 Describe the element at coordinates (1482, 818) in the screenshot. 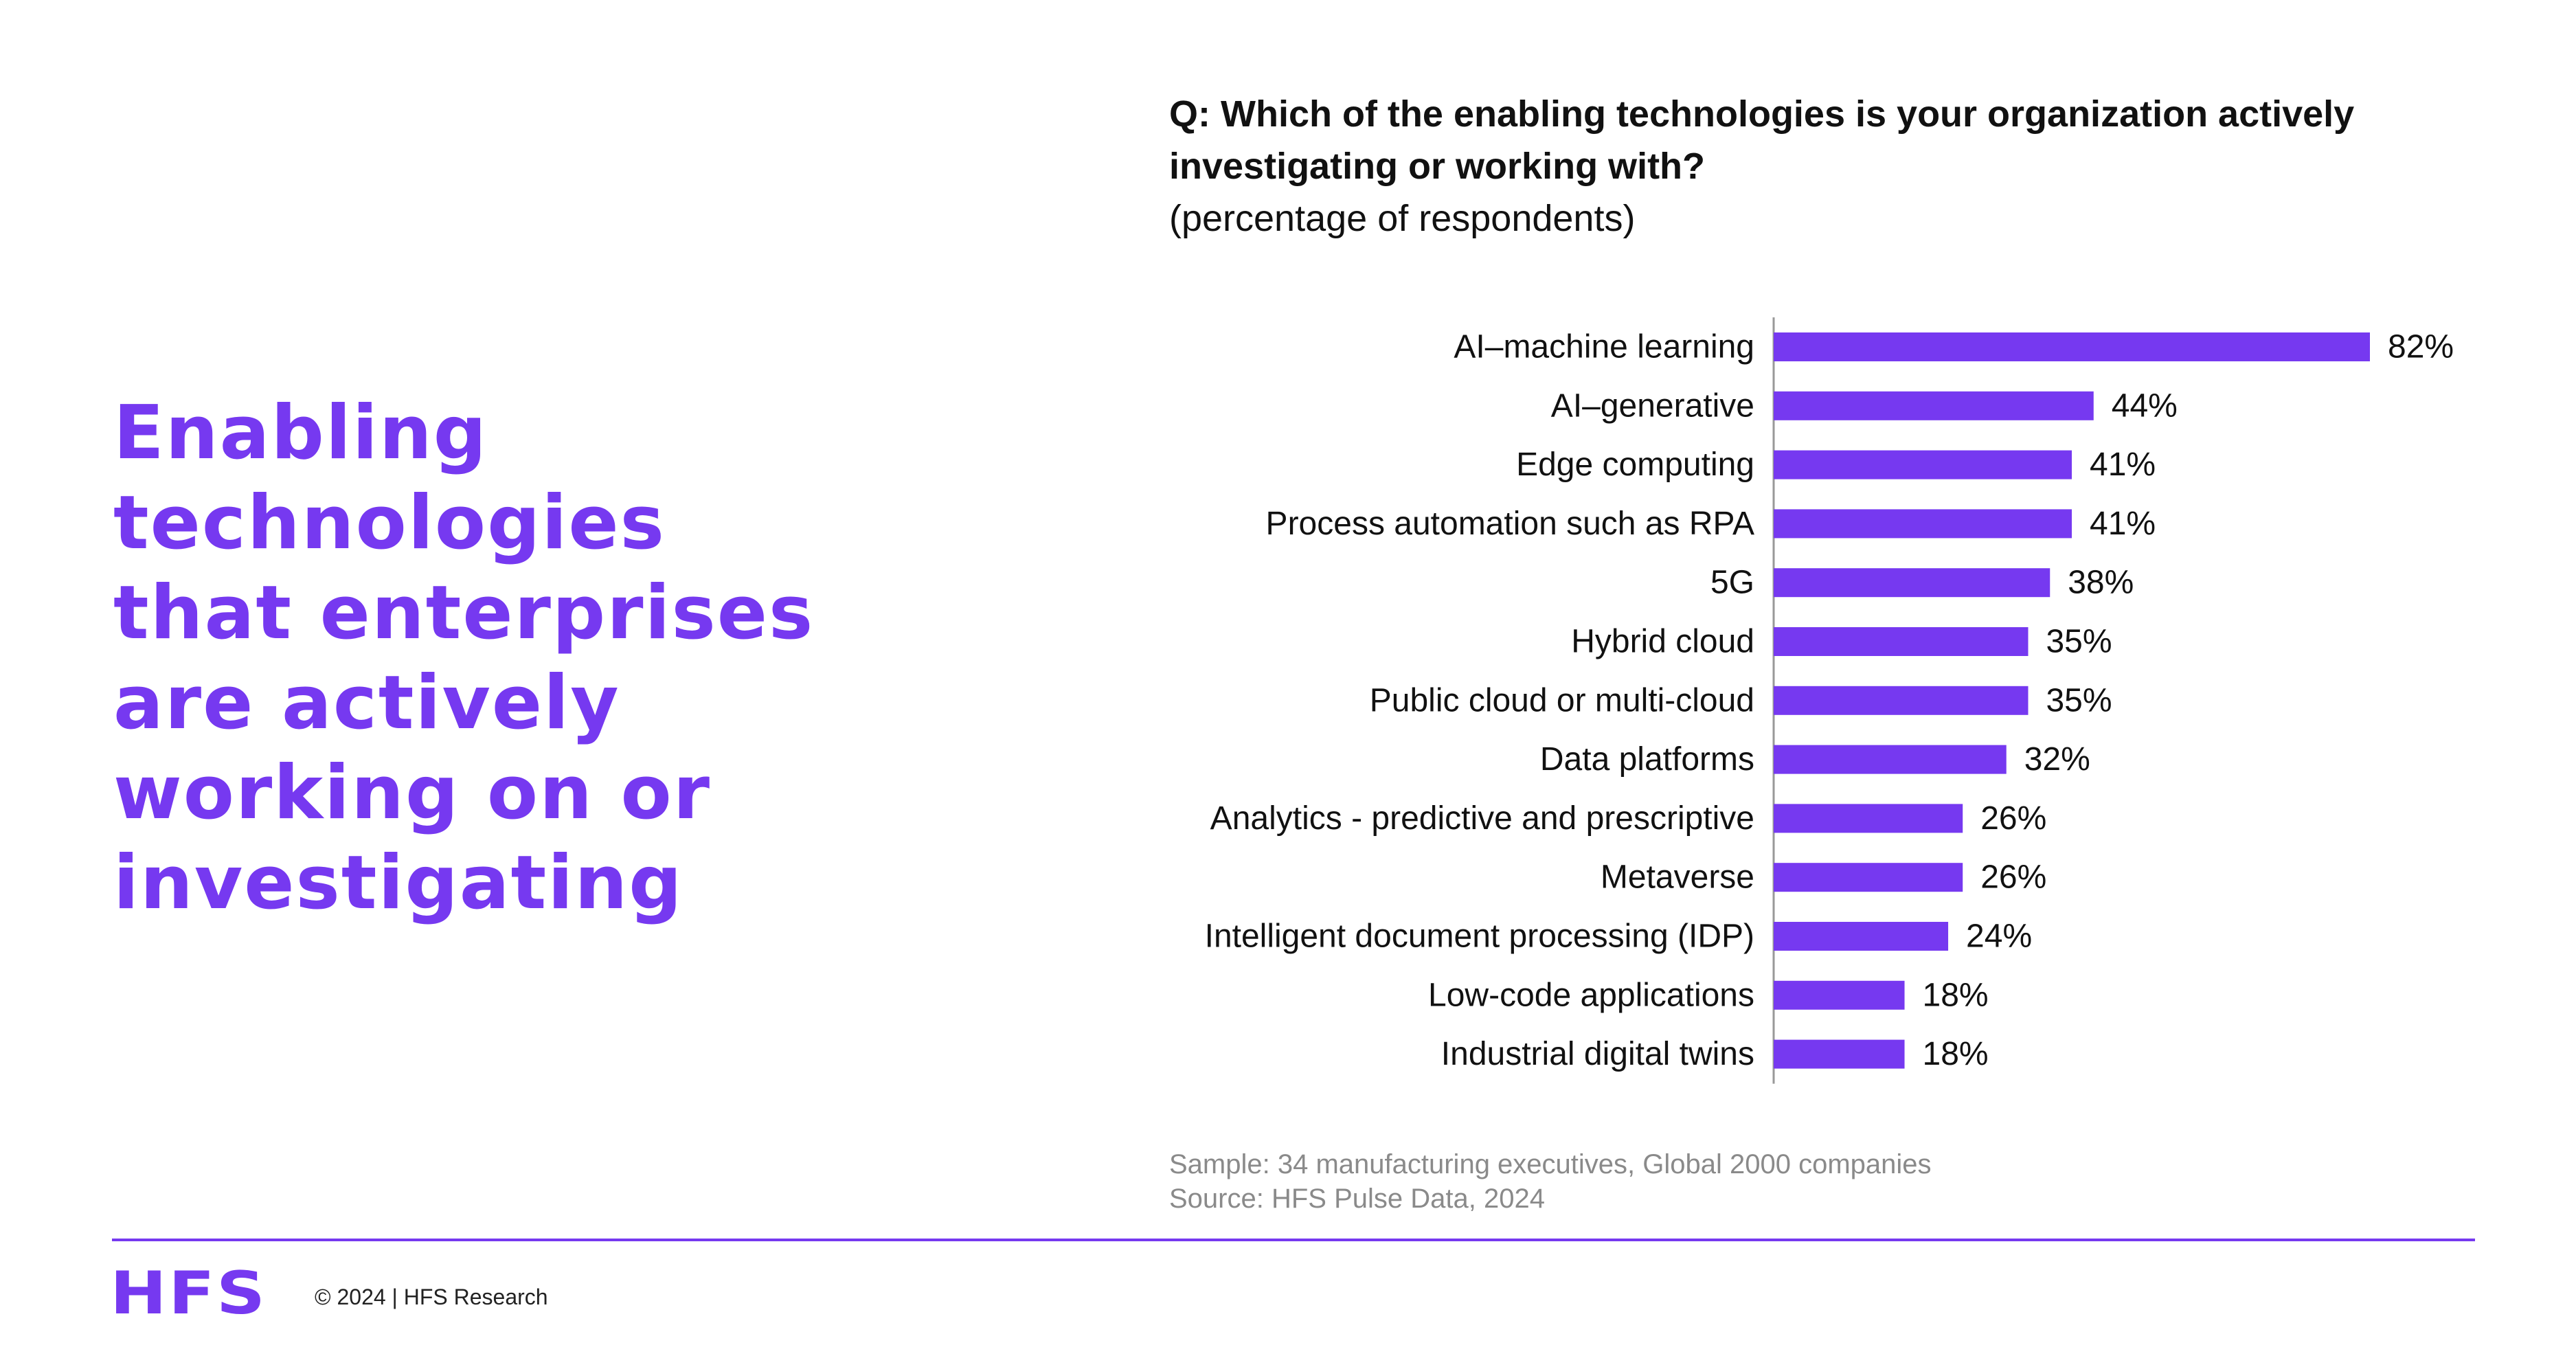

I see `category-label: Analytics - predictive and prescriptive` at that location.